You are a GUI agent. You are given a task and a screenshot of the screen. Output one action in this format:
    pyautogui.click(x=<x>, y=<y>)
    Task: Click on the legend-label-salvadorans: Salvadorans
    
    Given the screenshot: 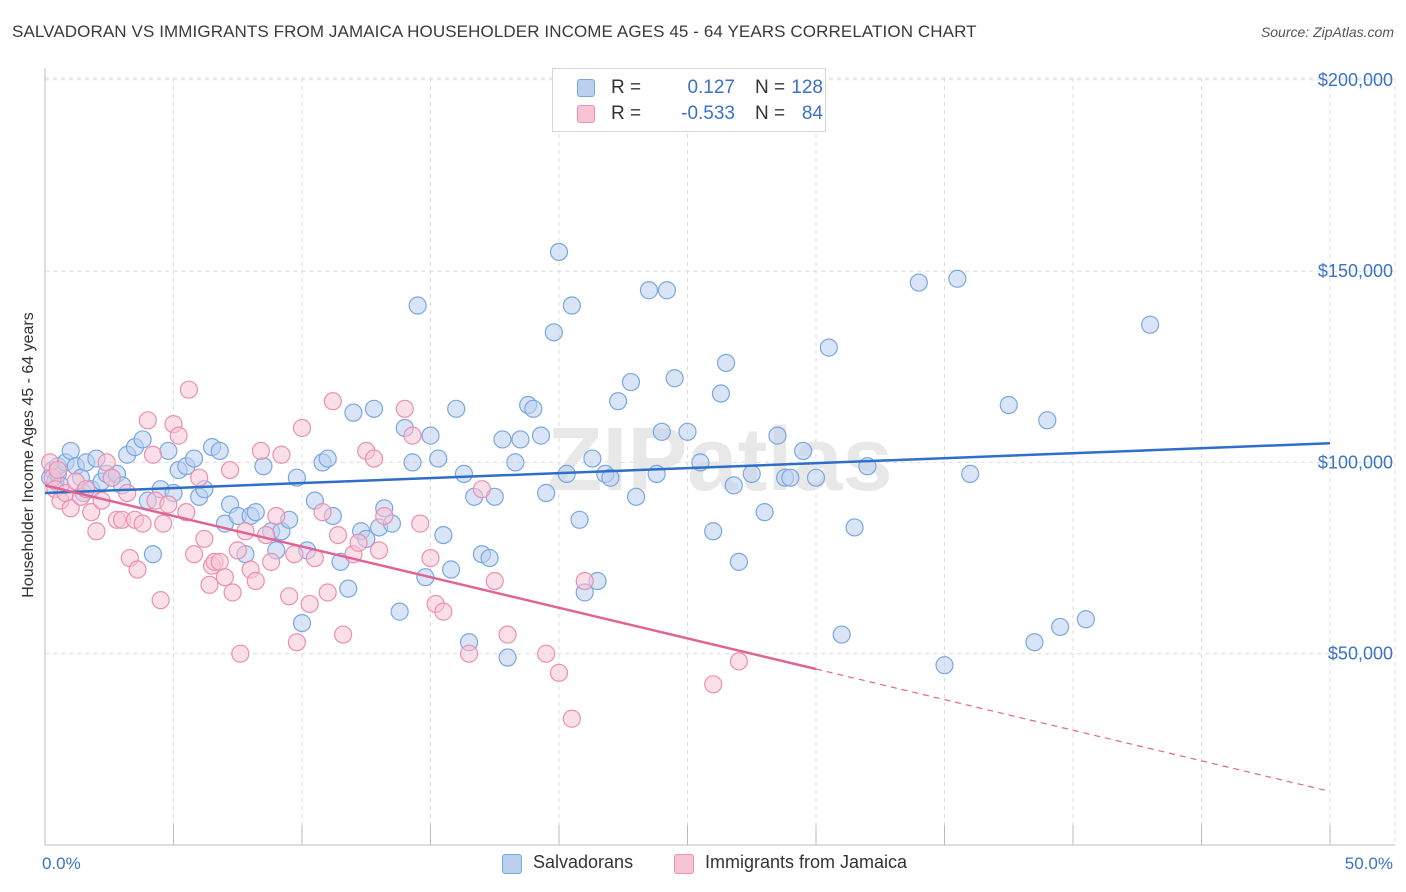 What is the action you would take?
    pyautogui.click(x=583, y=862)
    